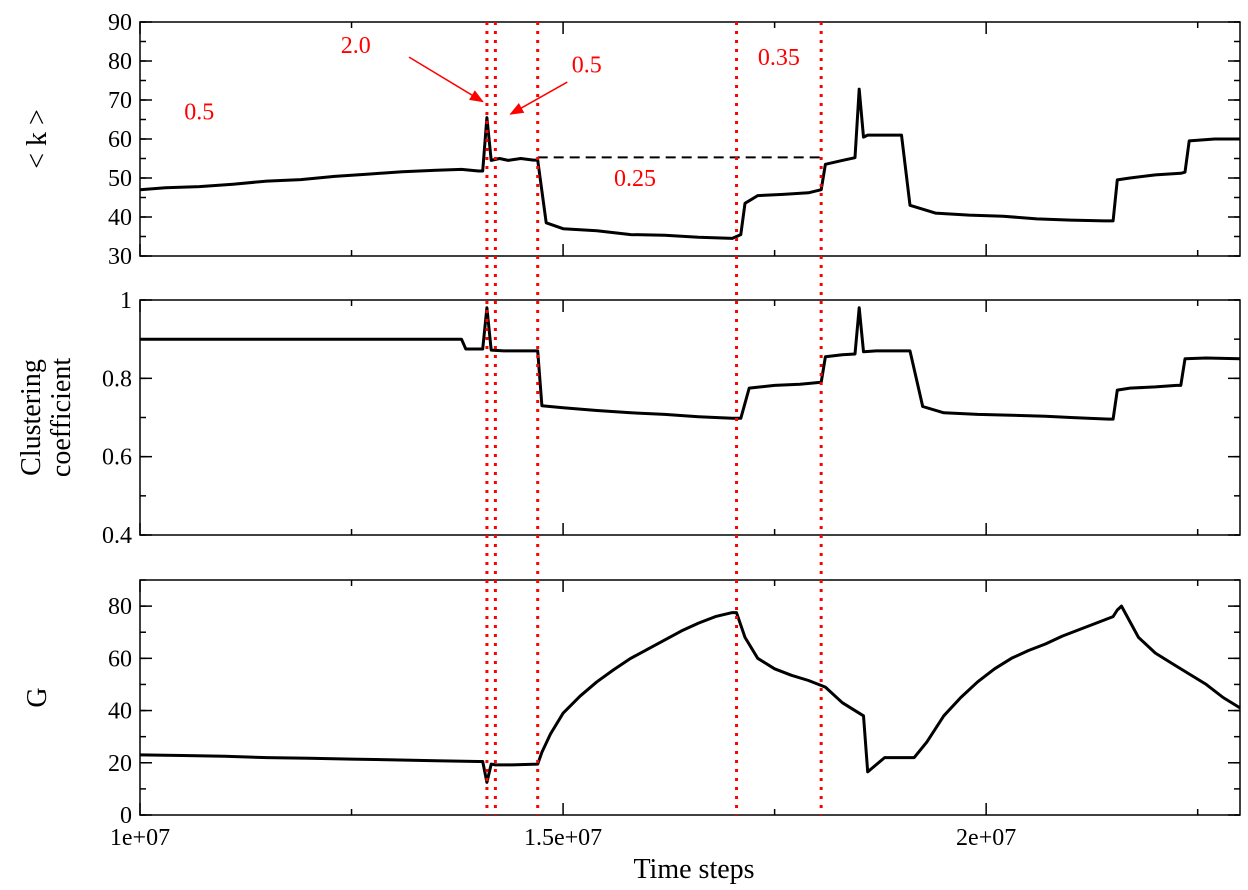  Describe the element at coordinates (690, 363) in the screenshot. I see `series-line-cc` at that location.